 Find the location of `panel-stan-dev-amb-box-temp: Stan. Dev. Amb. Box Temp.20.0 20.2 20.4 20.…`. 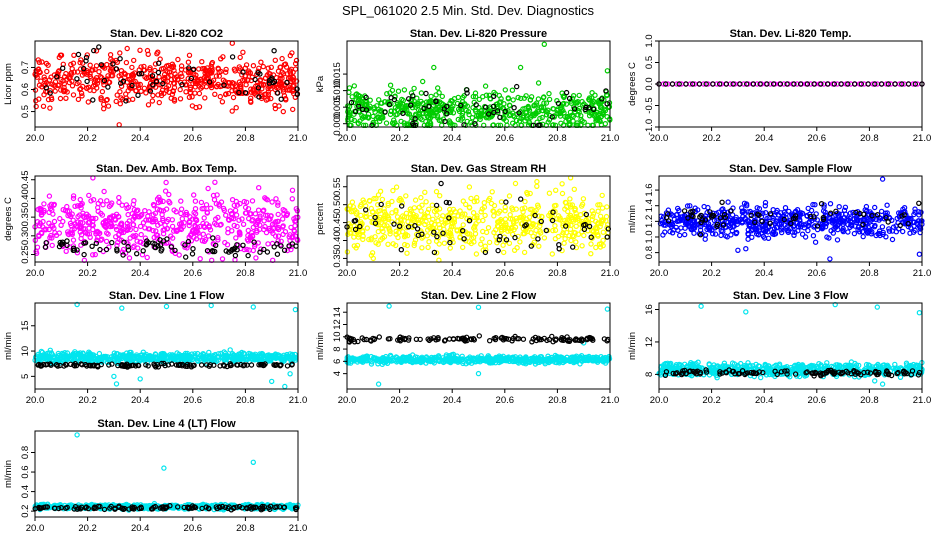

panel-stan-dev-amb-box-temp: Stan. Dev. Amb. Box Temp.20.0 20.2 20.4 20.… is located at coordinates (155, 221).